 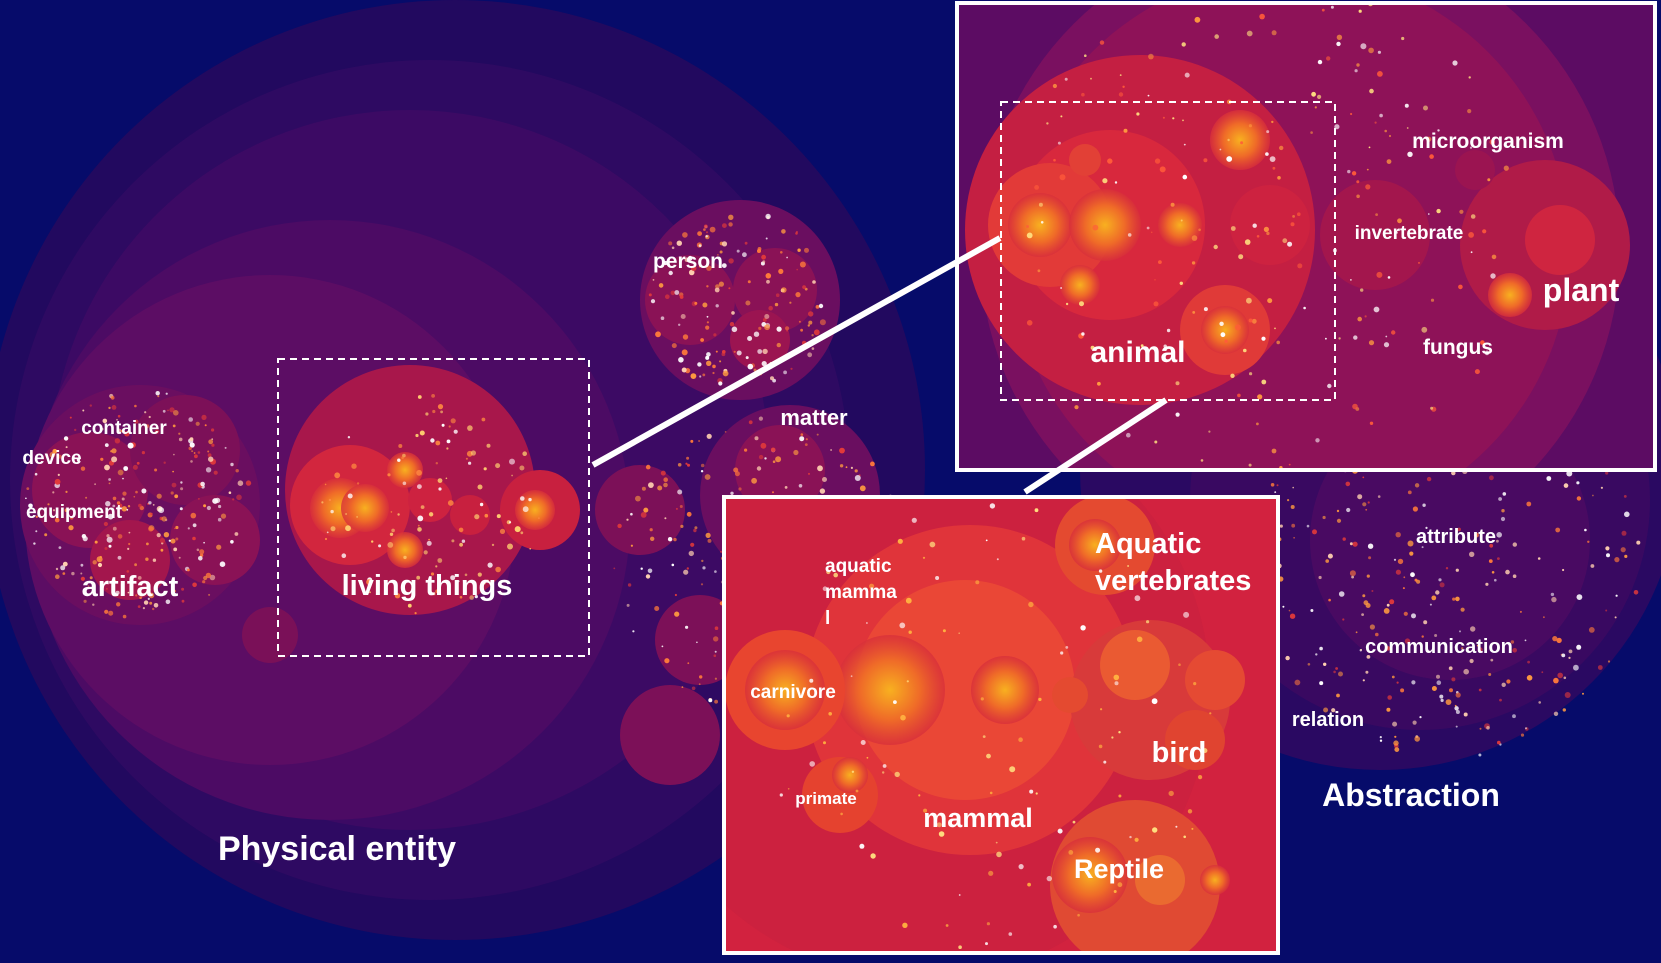 What do you see at coordinates (858, 566) in the screenshot?
I see `label-aquatic-mammal-line1: aquatic` at bounding box center [858, 566].